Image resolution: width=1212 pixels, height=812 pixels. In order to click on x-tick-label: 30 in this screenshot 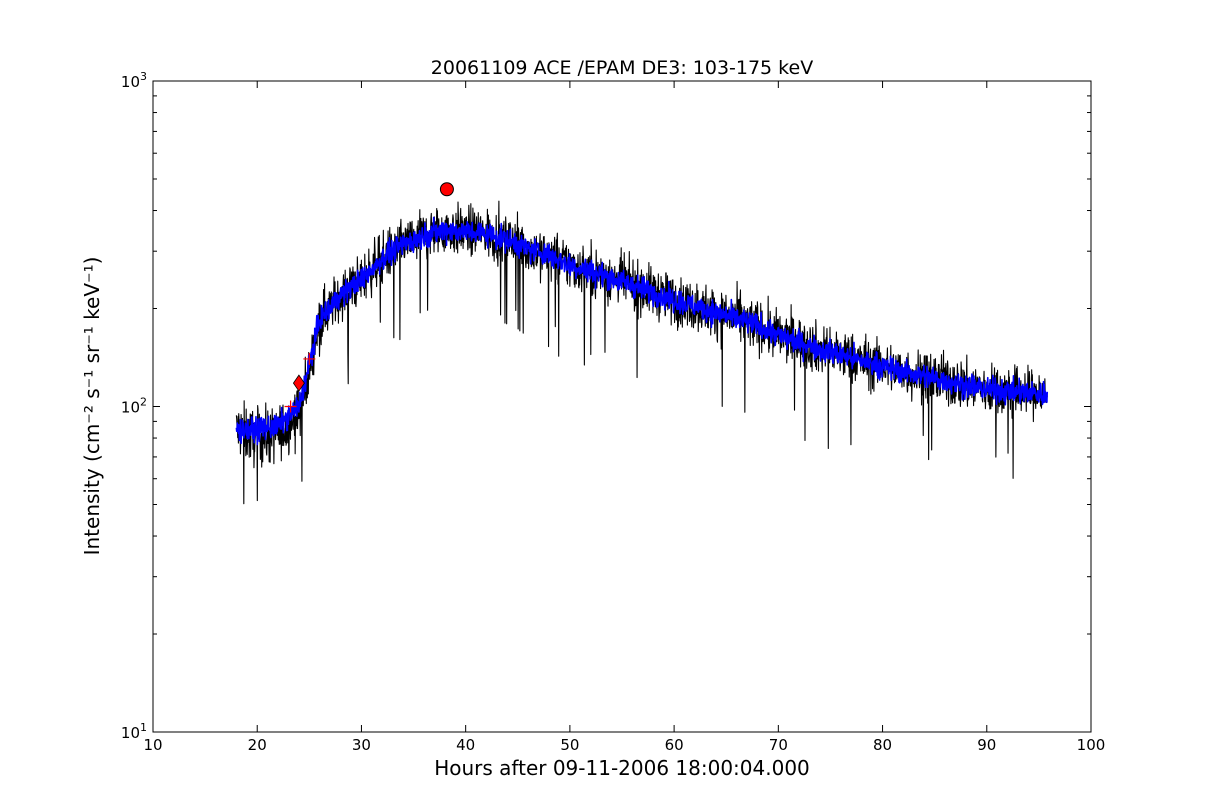, I will do `click(361, 745)`.